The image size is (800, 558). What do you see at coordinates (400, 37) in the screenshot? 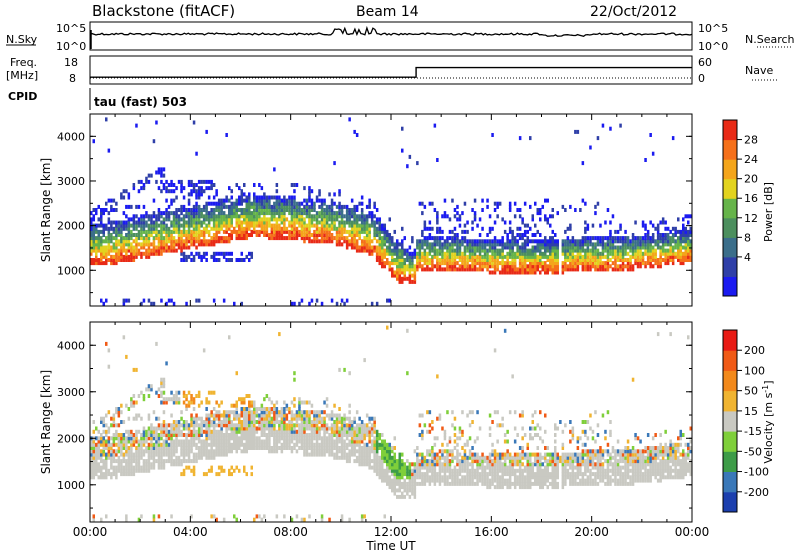
I see `noise-panel: N.Sky 10^5 10^0 10^5 10^0 N.Search` at bounding box center [400, 37].